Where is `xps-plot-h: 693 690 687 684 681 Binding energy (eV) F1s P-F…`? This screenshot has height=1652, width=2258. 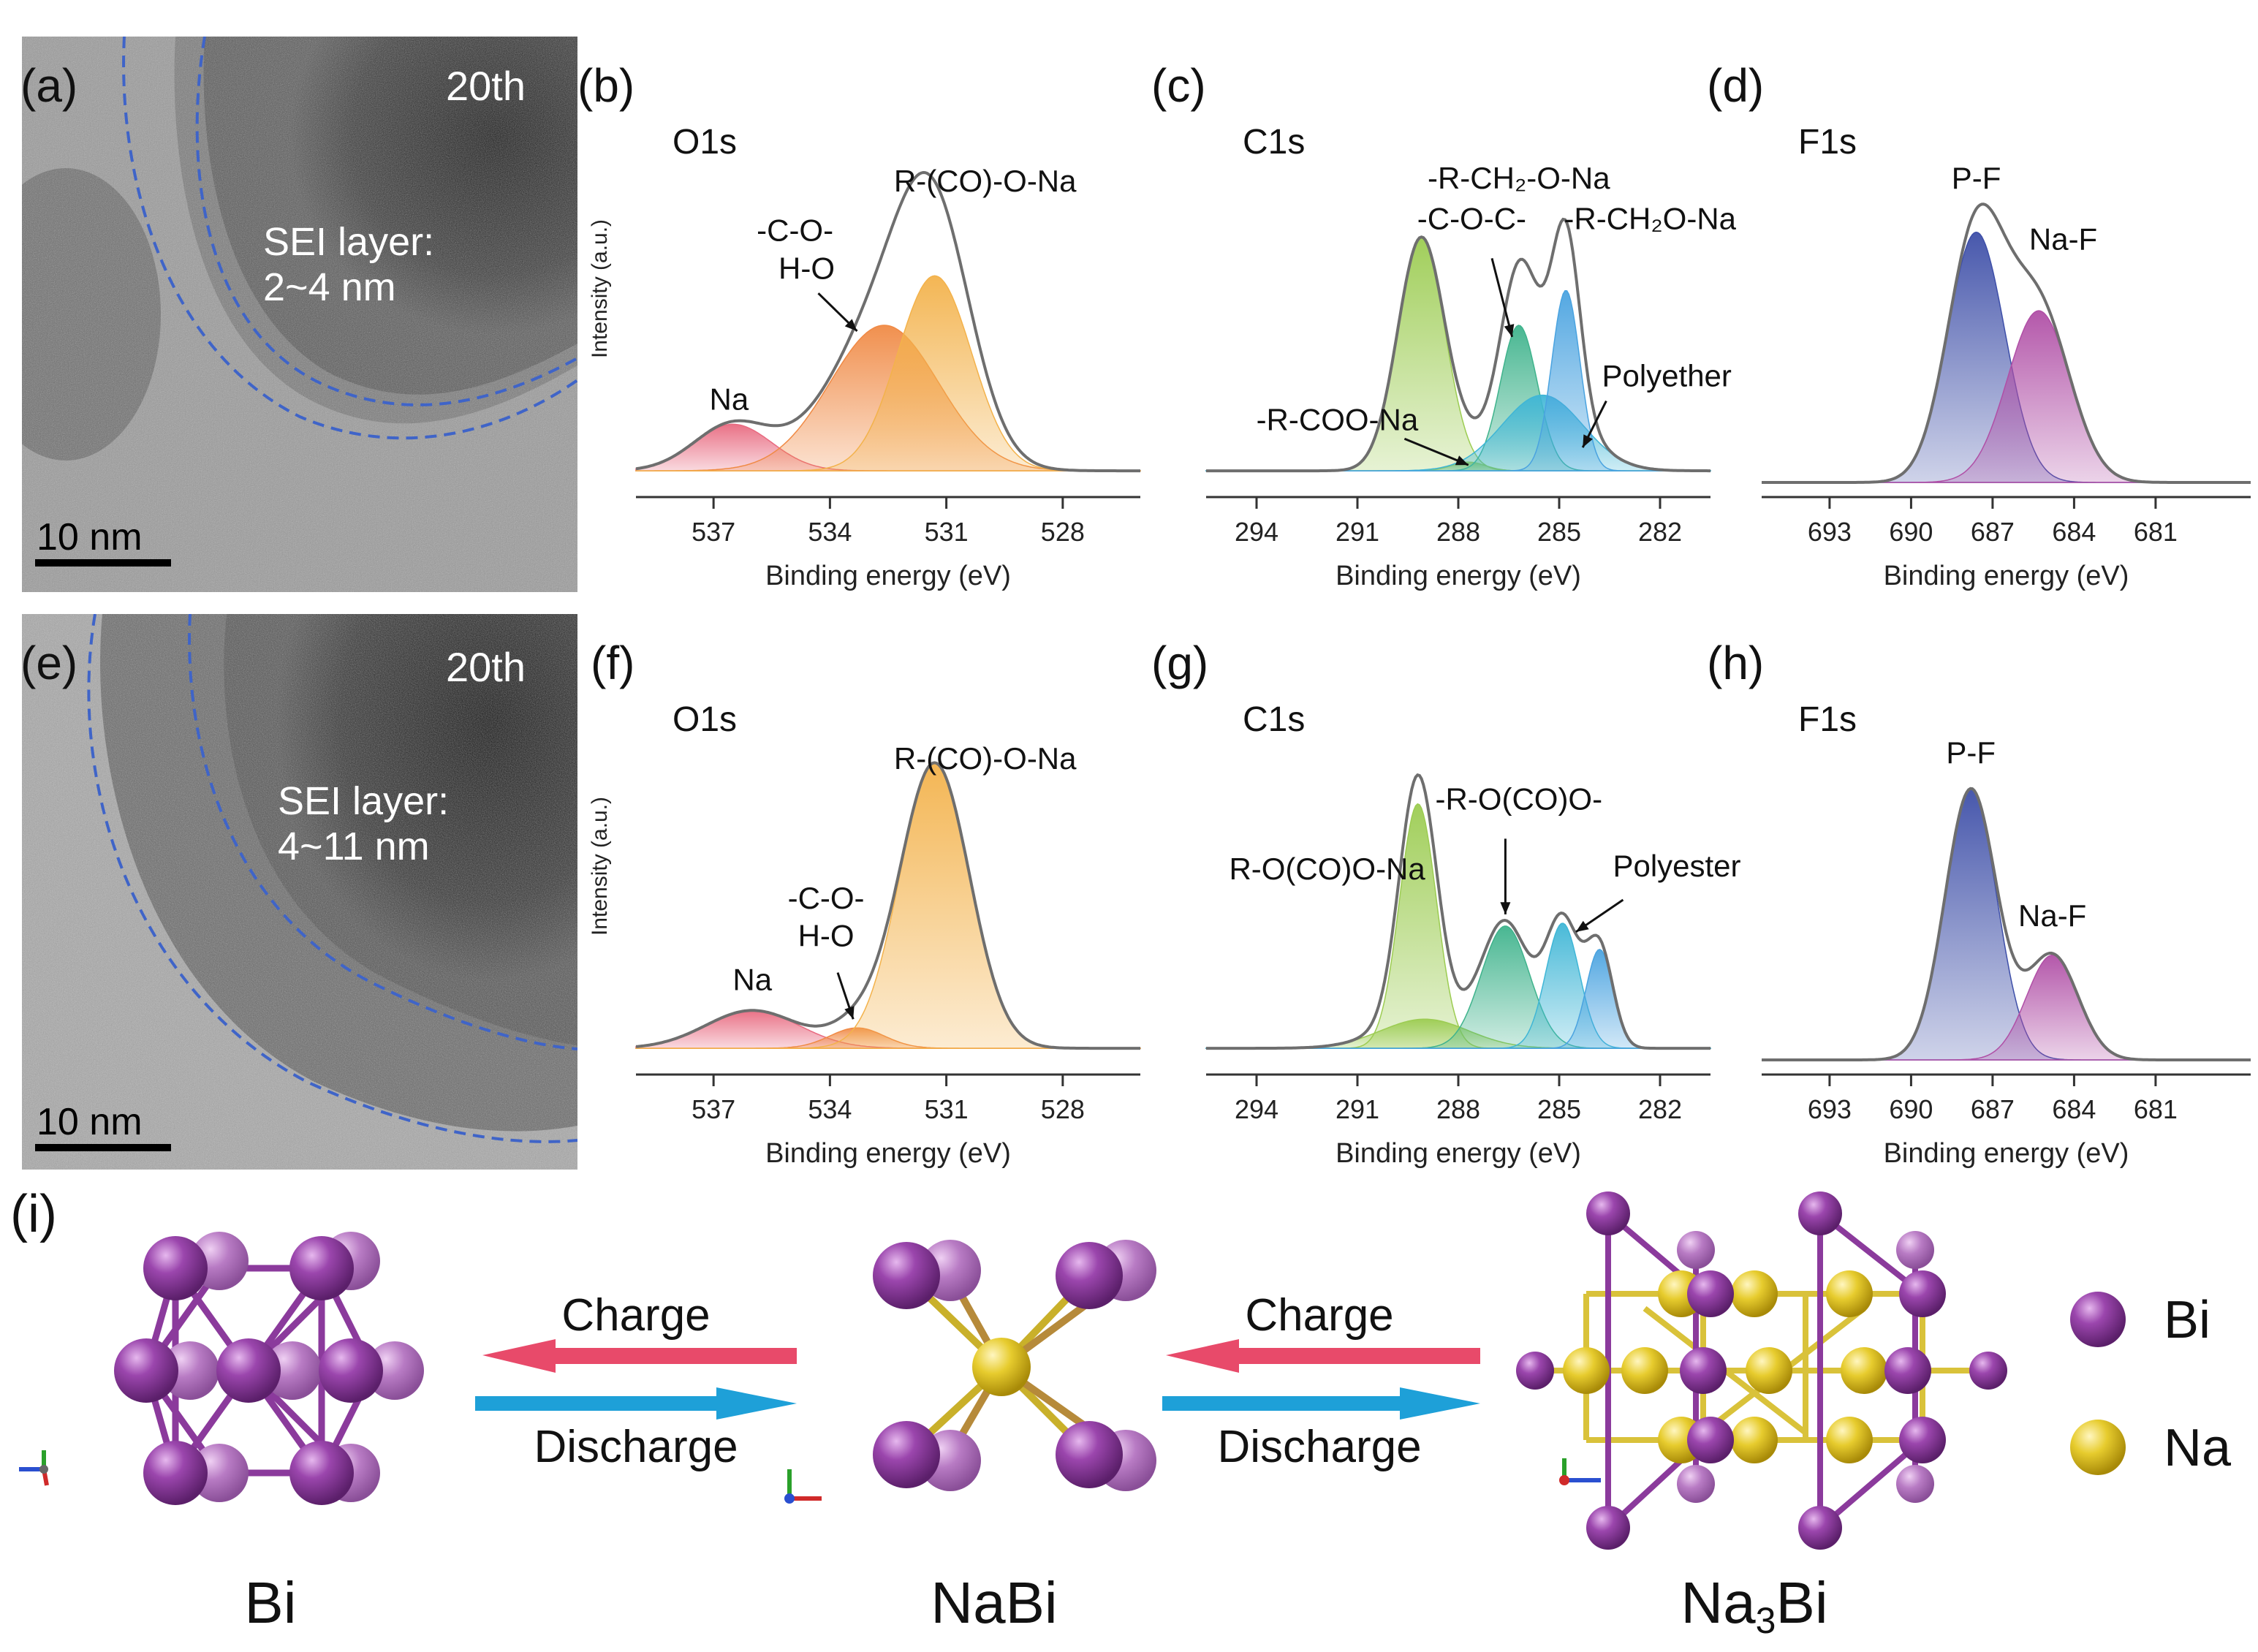 xps-plot-h: 693 690 687 684 681 Binding energy (eV) F1s P-F… is located at coordinates (1980, 935).